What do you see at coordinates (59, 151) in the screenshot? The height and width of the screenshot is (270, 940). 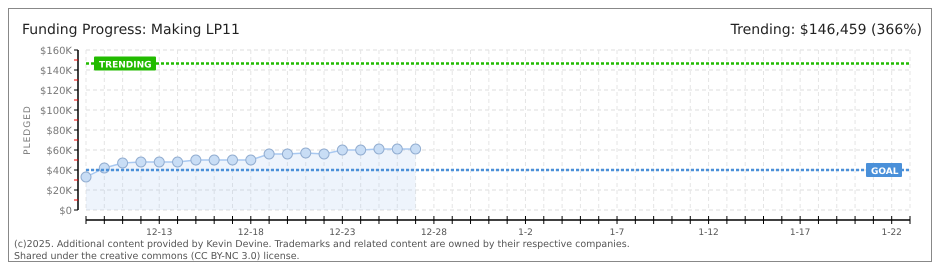 I see `y-tick-label: $60K` at bounding box center [59, 151].